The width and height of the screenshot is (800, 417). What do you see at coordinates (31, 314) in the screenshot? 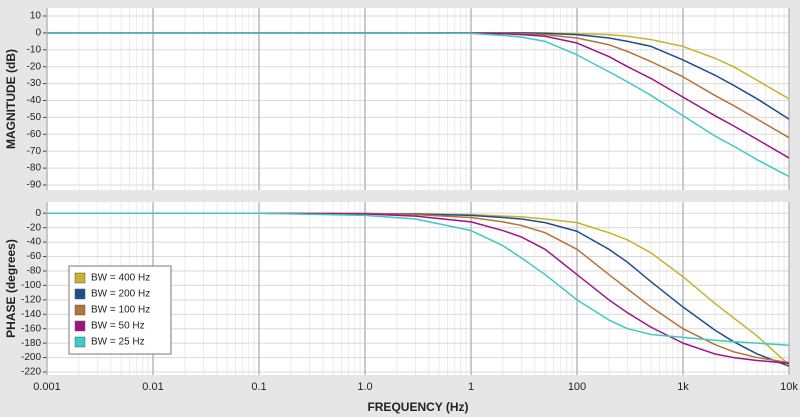
I see `y-tick-label: -140` at bounding box center [31, 314].